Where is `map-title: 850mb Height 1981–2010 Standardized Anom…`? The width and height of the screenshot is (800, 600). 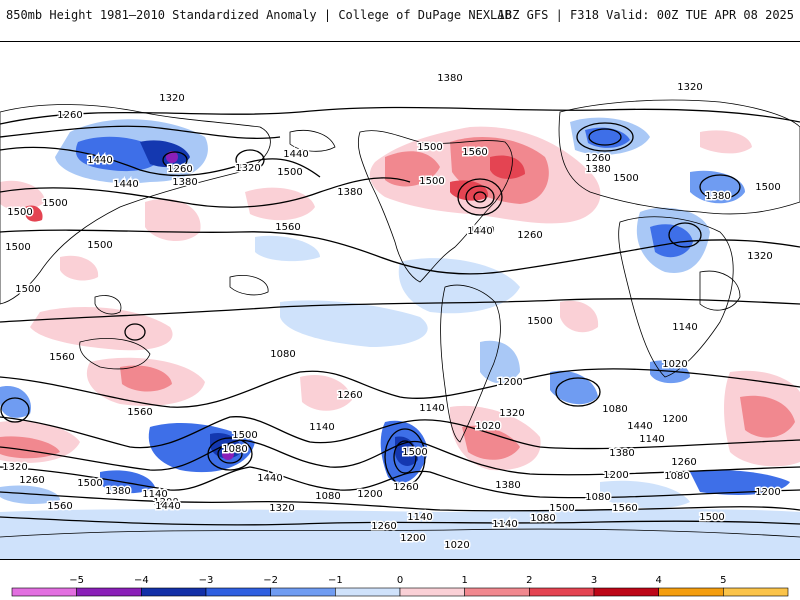 map-title: 850mb Height 1981–2010 Standardized Anom… is located at coordinates (259, 15).